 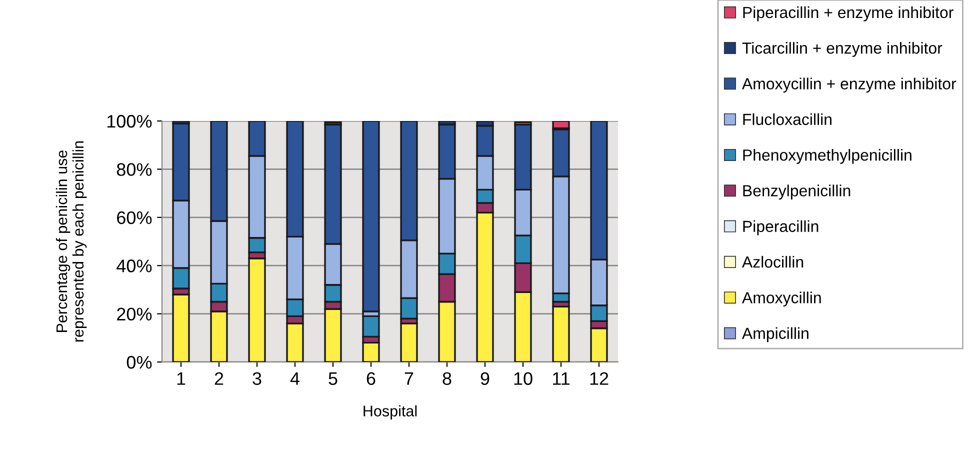 I want to click on y-tick-label: 40%, so click(x=134, y=266).